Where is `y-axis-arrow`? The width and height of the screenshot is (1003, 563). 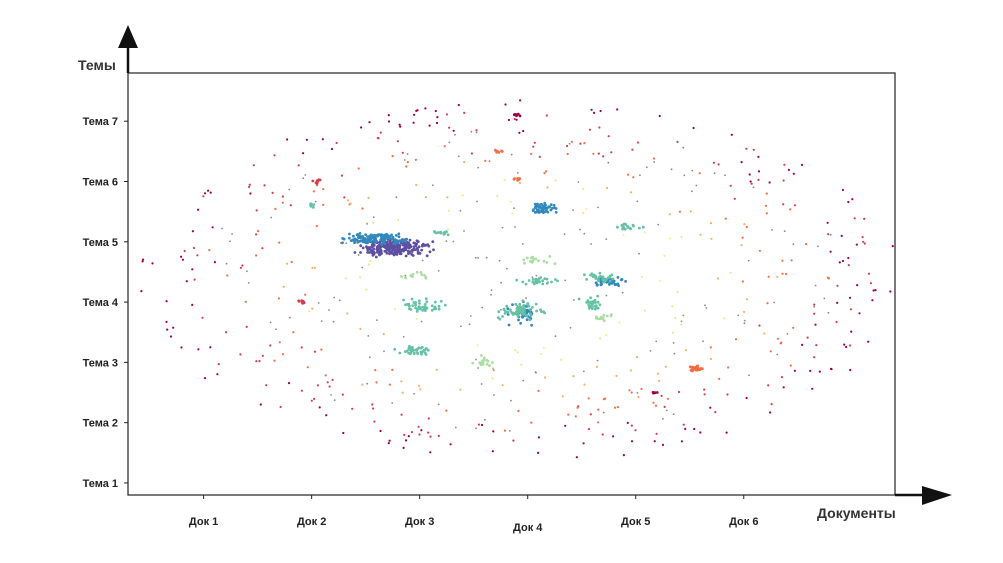 y-axis-arrow is located at coordinates (128, 36).